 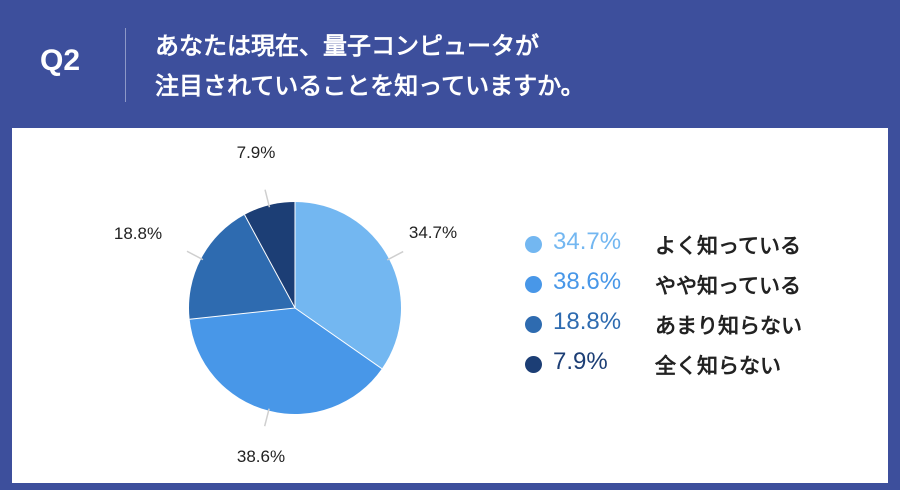 What do you see at coordinates (347, 46) in the screenshot?
I see `question-line-1: あなたは現在、量子コンピュータが` at bounding box center [347, 46].